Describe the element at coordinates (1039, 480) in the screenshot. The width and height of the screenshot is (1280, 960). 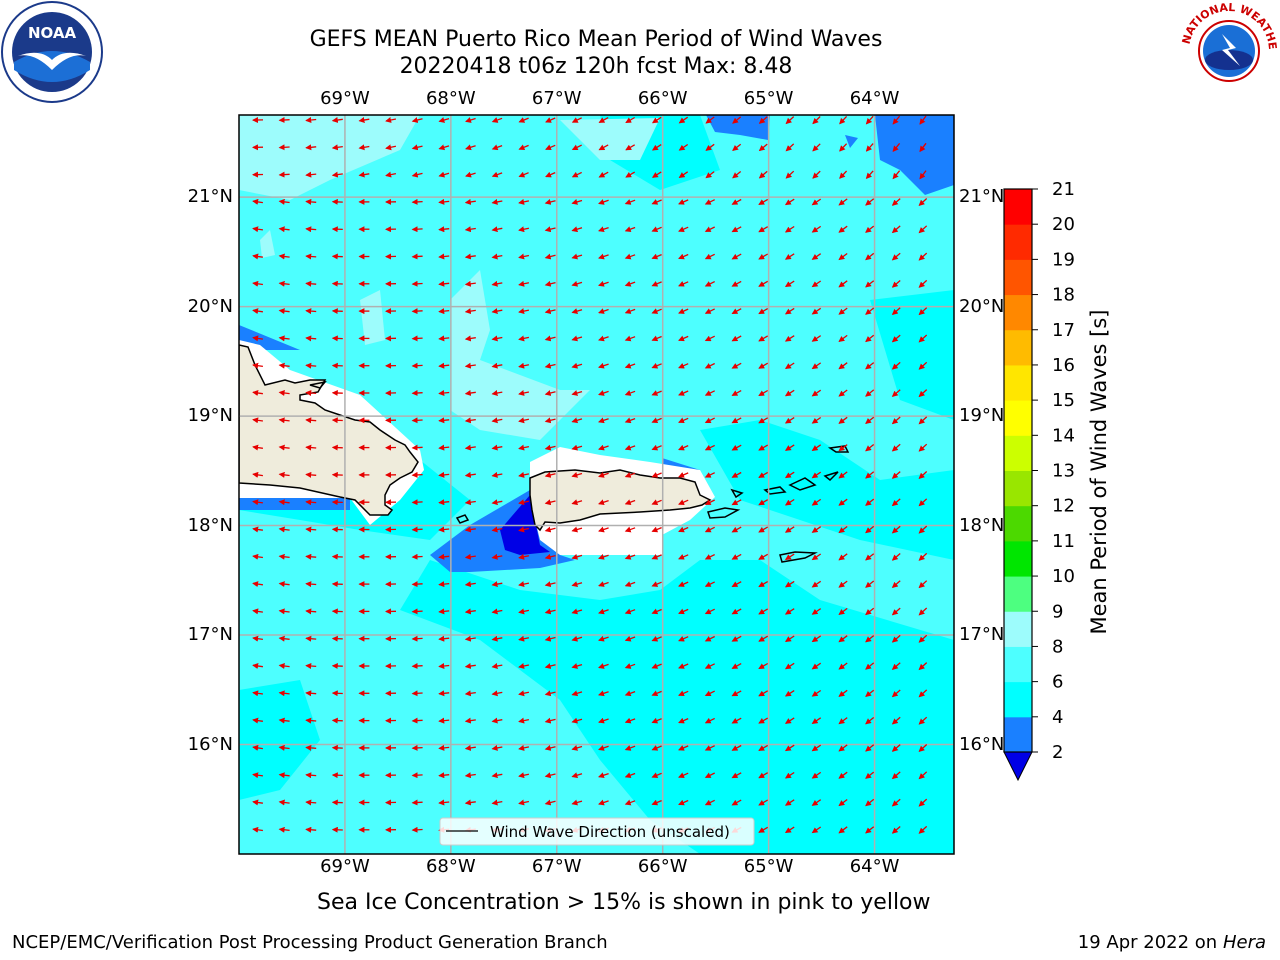
I see `colorbar: 2 4 6 8 9 10 11 12 13 14 15 16 17 18 19 20 21` at that location.